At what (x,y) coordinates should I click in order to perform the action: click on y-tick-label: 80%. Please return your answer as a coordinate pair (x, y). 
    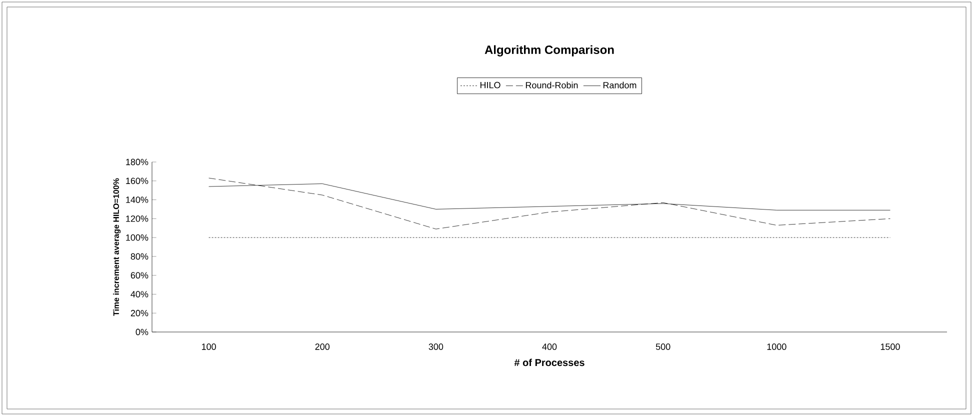
    Looking at the image, I should click on (139, 256).